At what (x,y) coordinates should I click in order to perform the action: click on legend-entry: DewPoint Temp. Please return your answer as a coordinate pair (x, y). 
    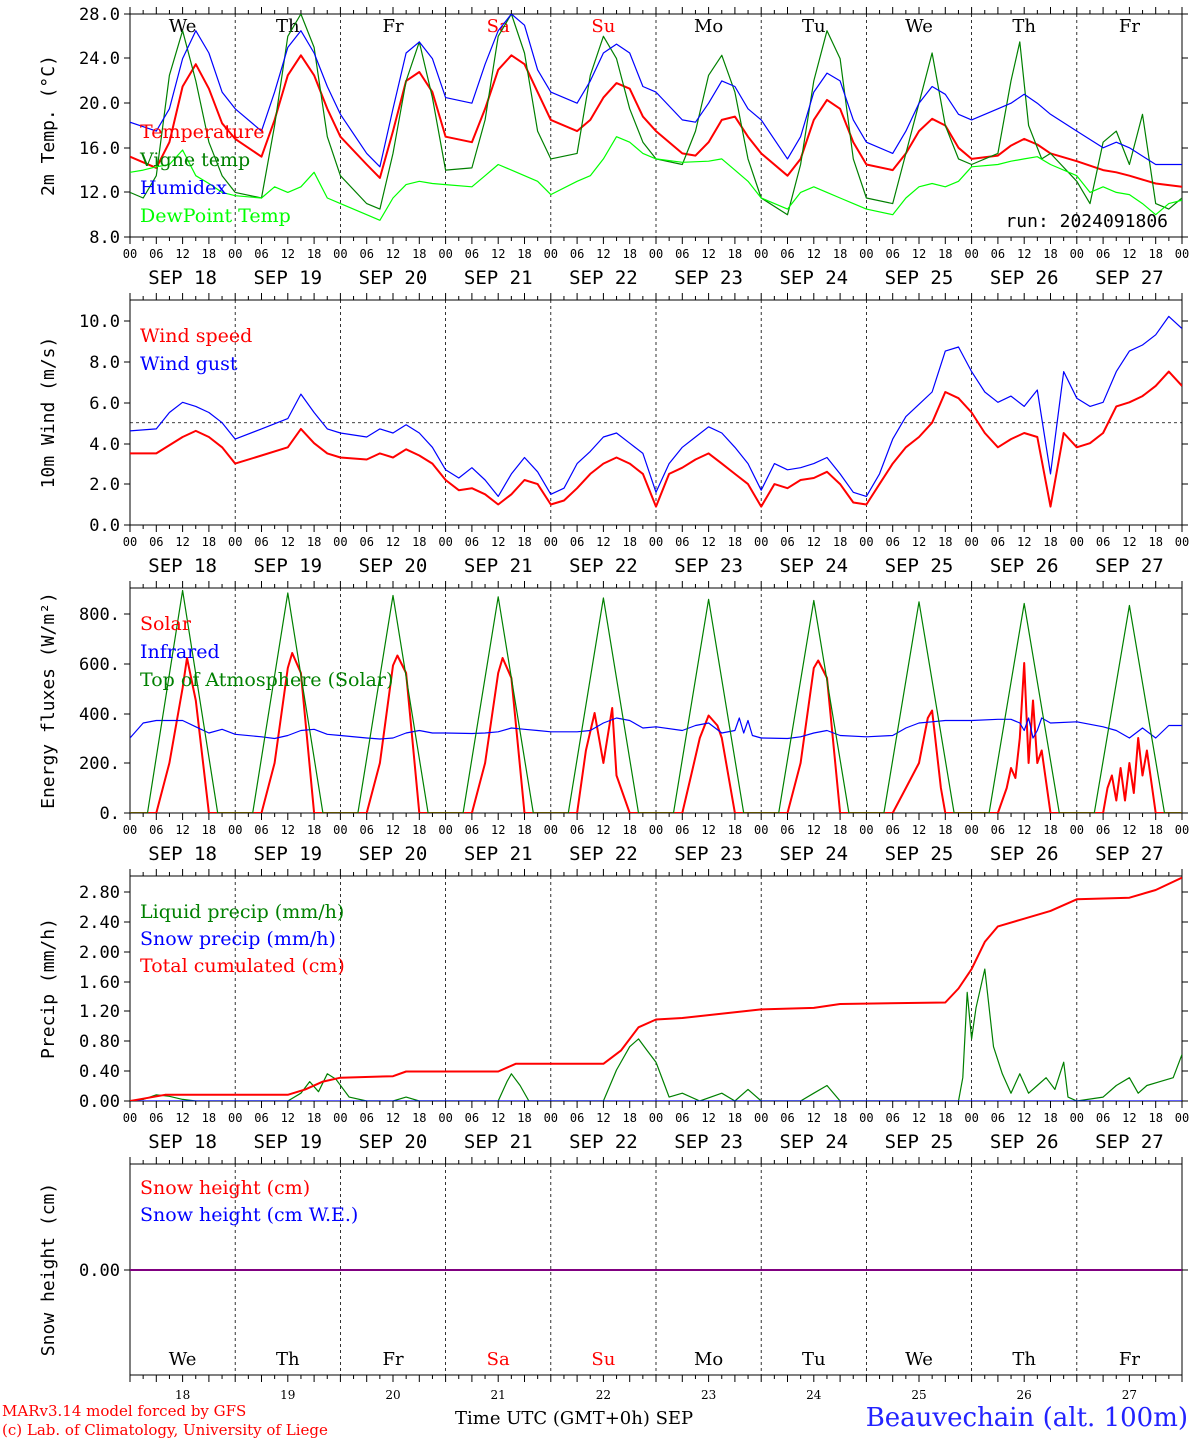
    Looking at the image, I should click on (215, 216).